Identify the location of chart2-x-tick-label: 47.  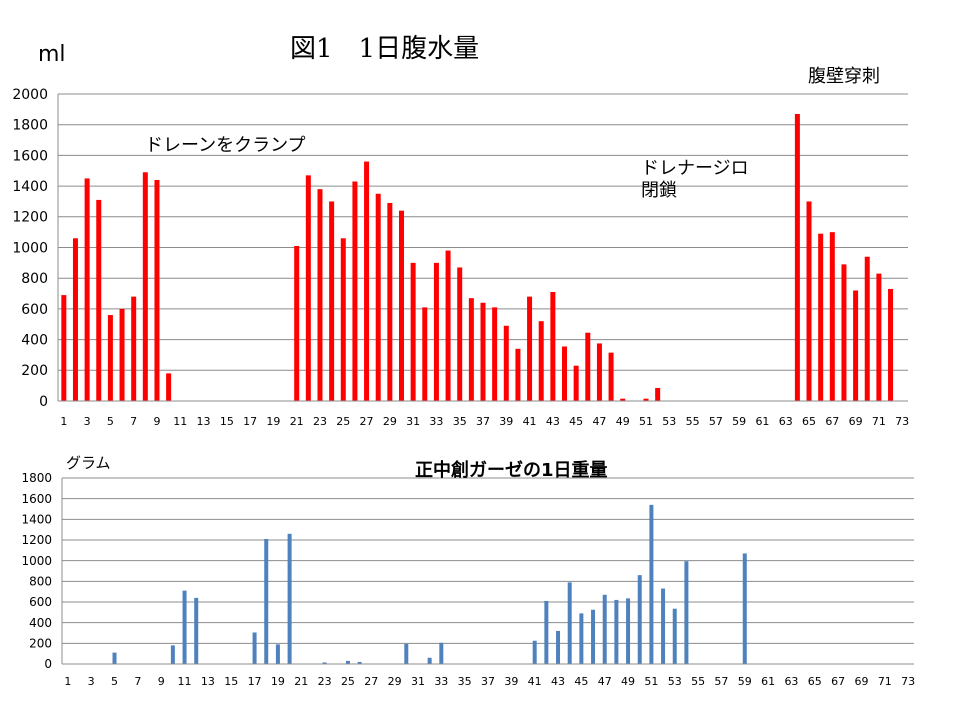
(605, 681).